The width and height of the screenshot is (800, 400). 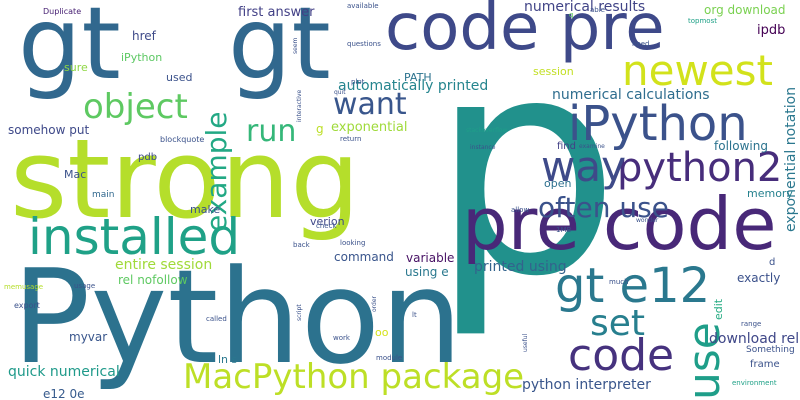 I want to click on word-order: order, so click(x=374, y=304).